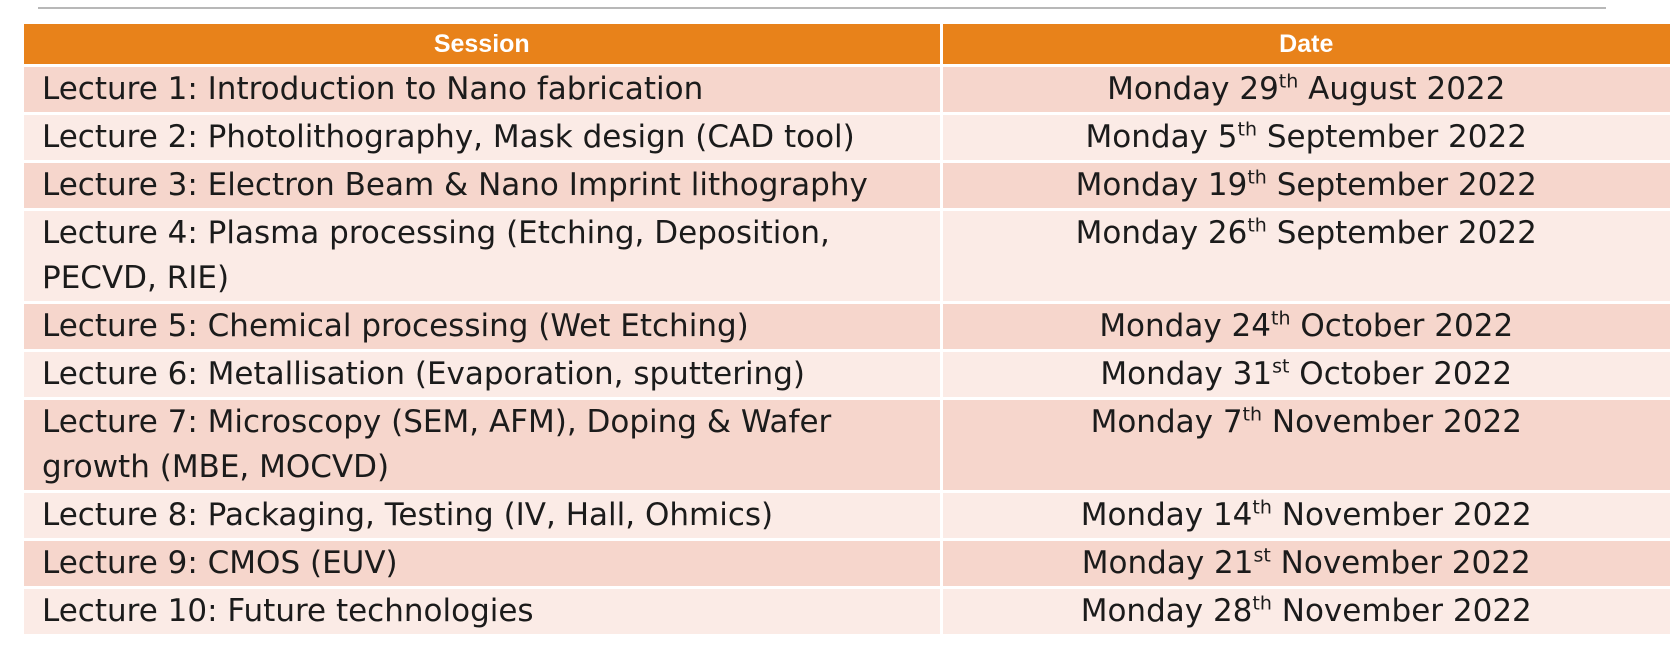  I want to click on date-column-header: Date, so click(1305, 45).